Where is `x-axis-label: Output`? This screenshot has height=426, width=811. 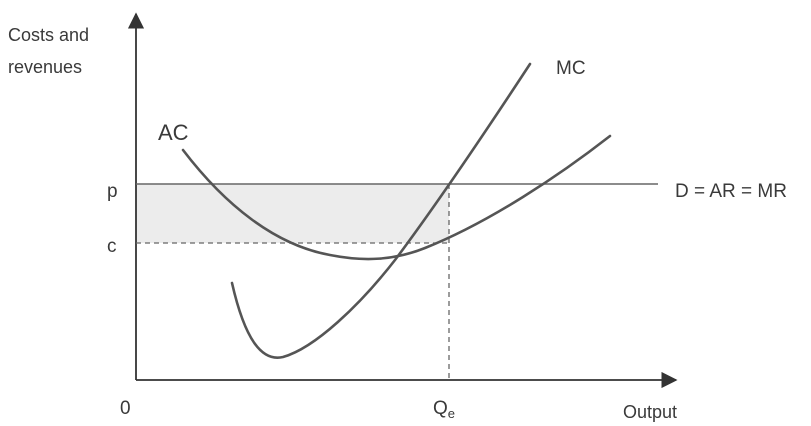
x-axis-label: Output is located at coordinates (650, 412).